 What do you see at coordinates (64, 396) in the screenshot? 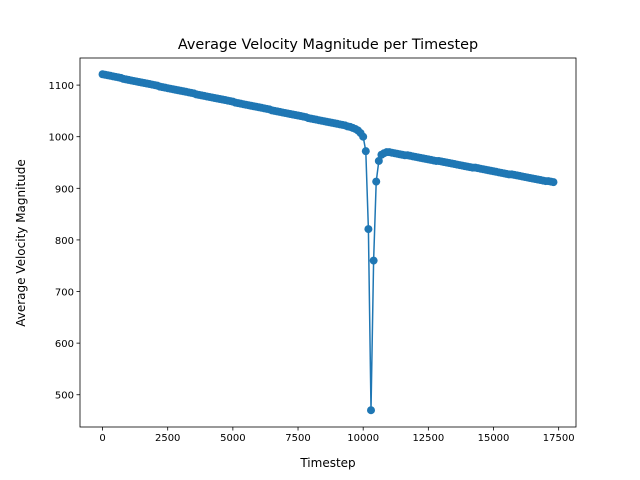
I see `y-tick-label: 500` at bounding box center [64, 396].